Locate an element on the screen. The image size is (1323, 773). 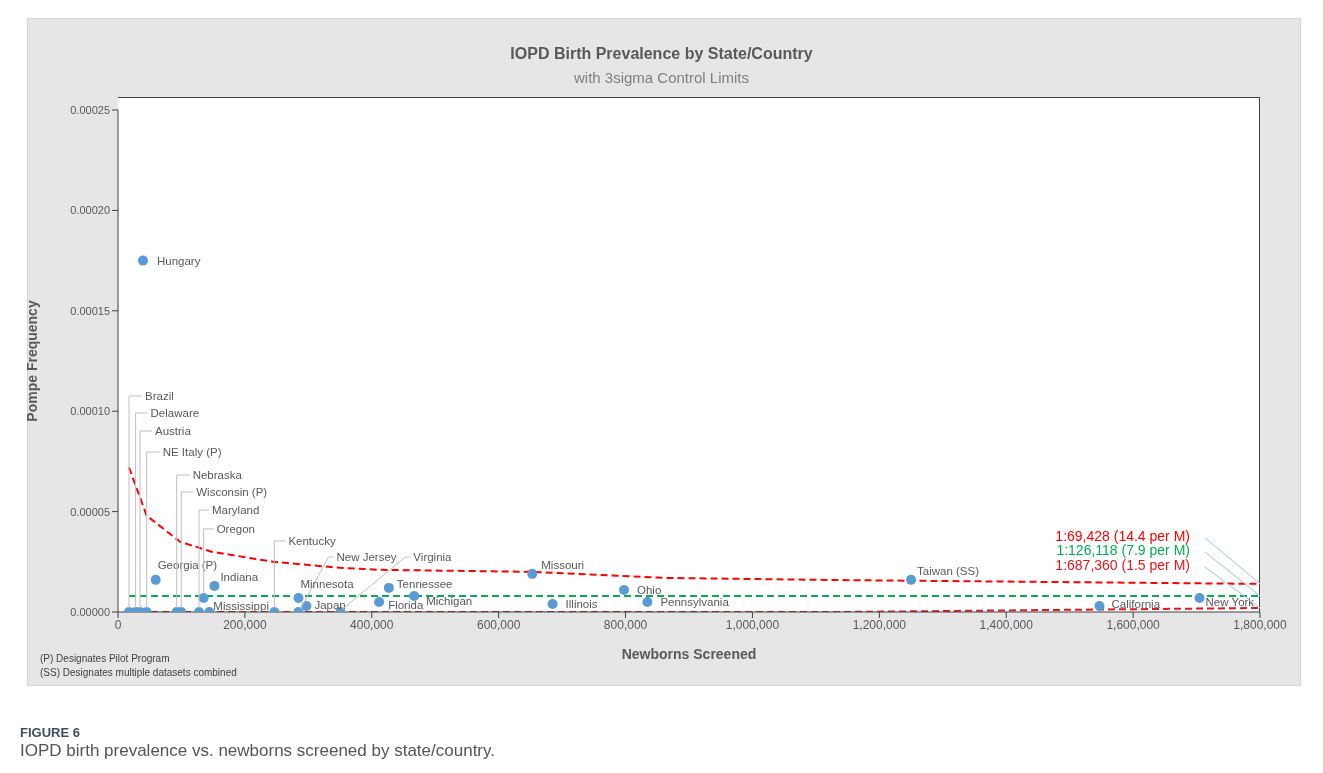
annotation: Virginia is located at coordinates (433, 557).